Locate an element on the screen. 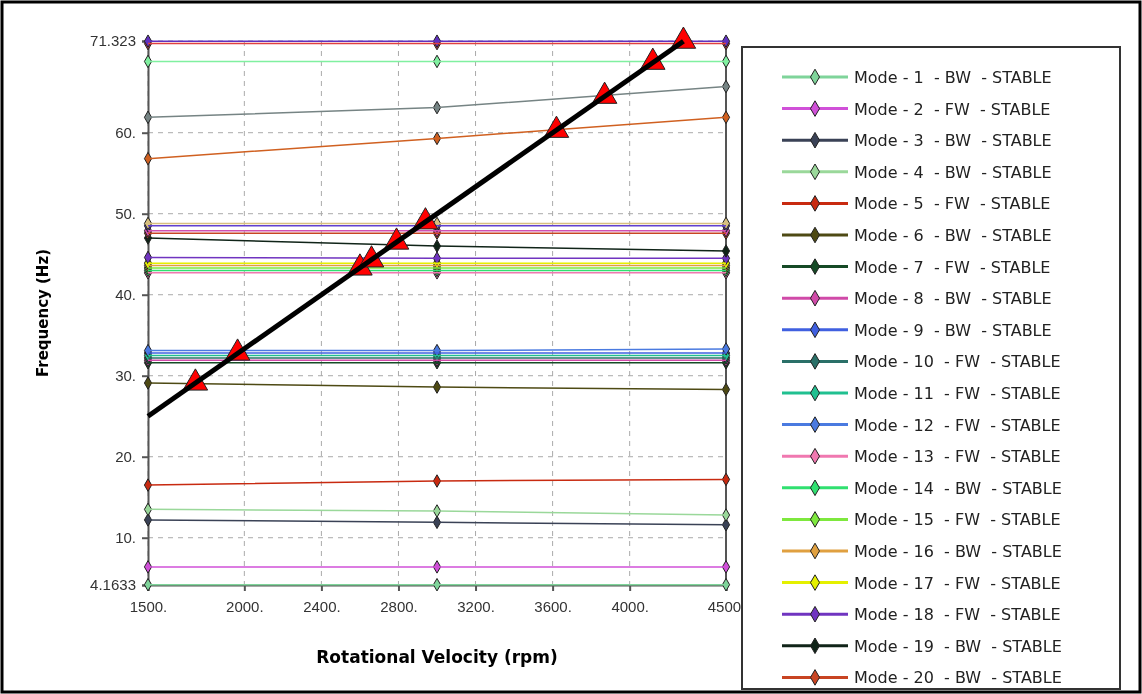  y-axis-title: Frequency (Hz) is located at coordinates (43, 313).